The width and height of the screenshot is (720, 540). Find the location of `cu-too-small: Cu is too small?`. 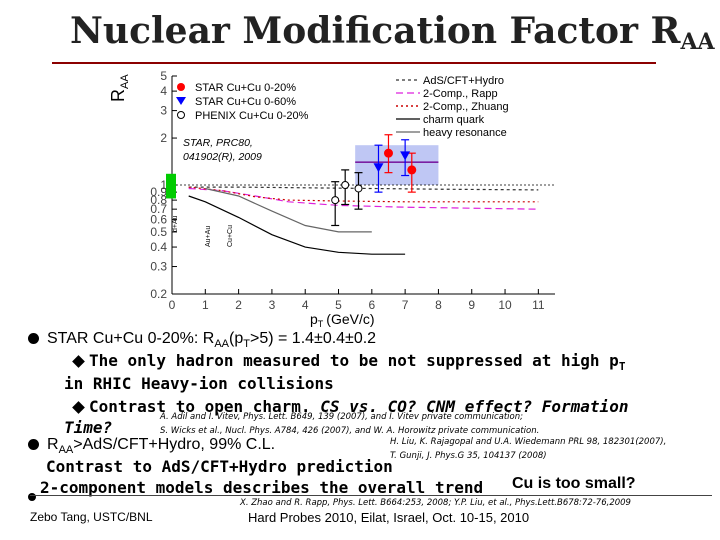

cu-too-small: Cu is too small? is located at coordinates (574, 483).